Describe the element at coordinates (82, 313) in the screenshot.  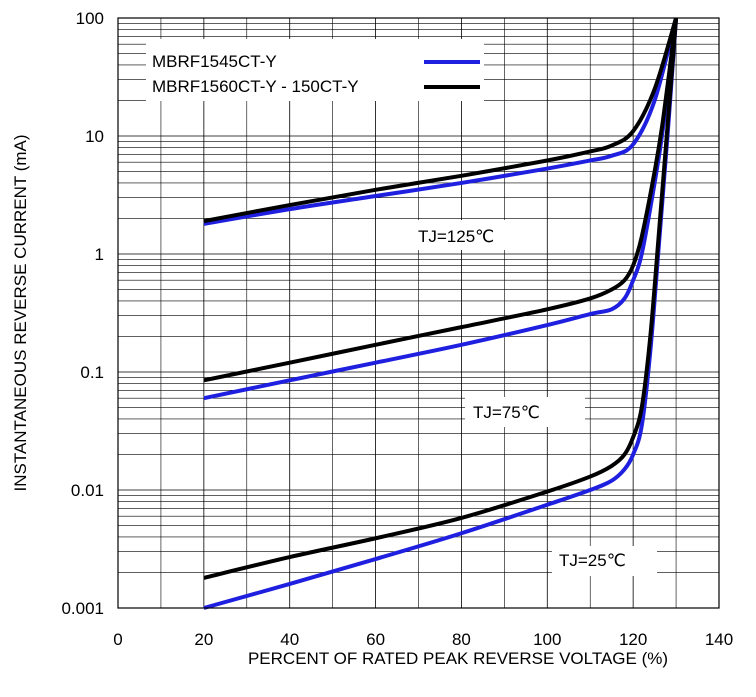
I see `y-tick-labels: 0.001 0.01 0.1 1 10 100` at that location.